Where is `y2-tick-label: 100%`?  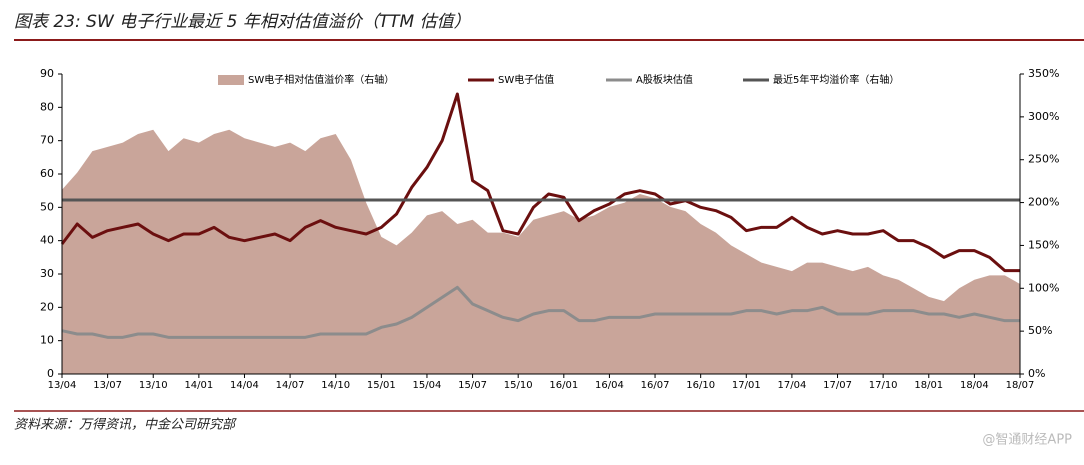 y2-tick-label: 100% is located at coordinates (1043, 287).